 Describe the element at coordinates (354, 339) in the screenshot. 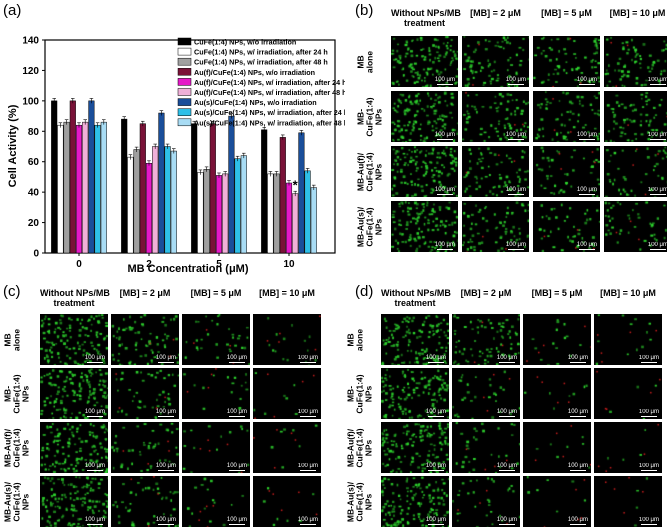

I see `row-header: MB alone` at that location.